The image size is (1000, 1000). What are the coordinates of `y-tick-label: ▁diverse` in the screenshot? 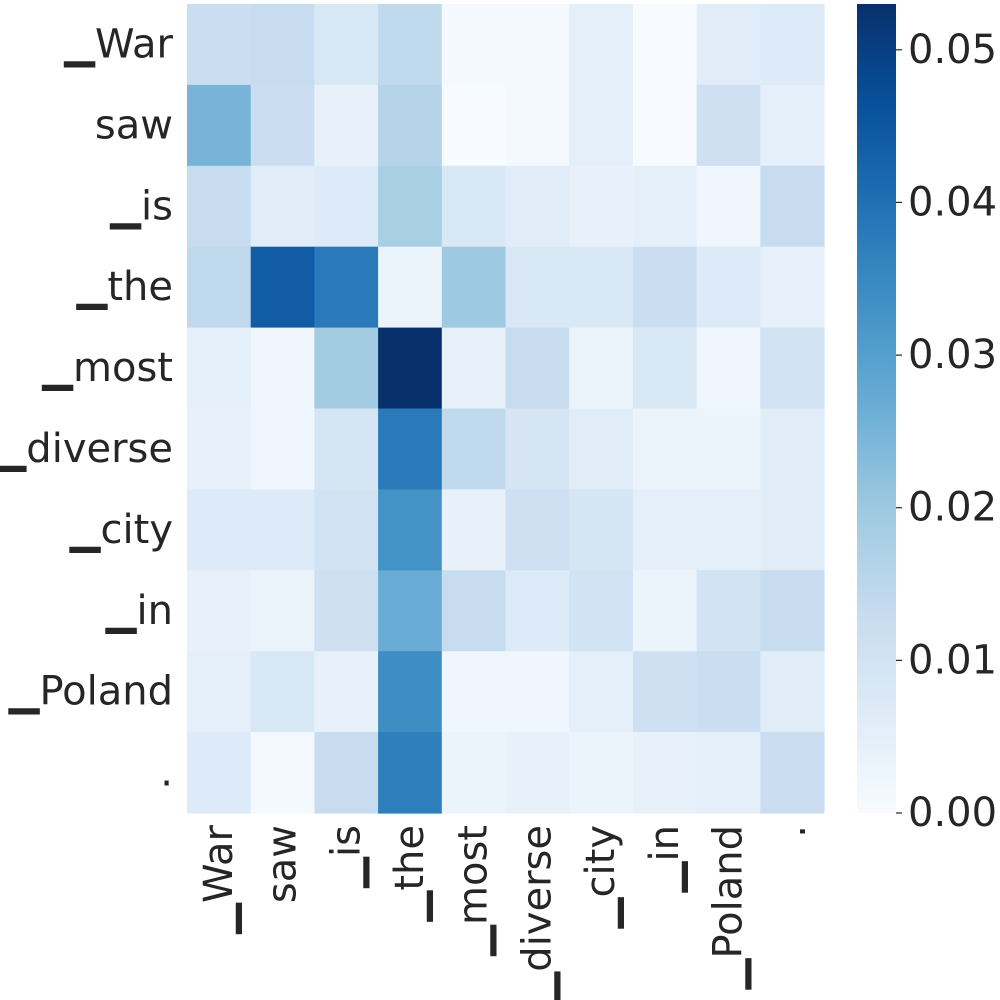 It's located at (86, 449).